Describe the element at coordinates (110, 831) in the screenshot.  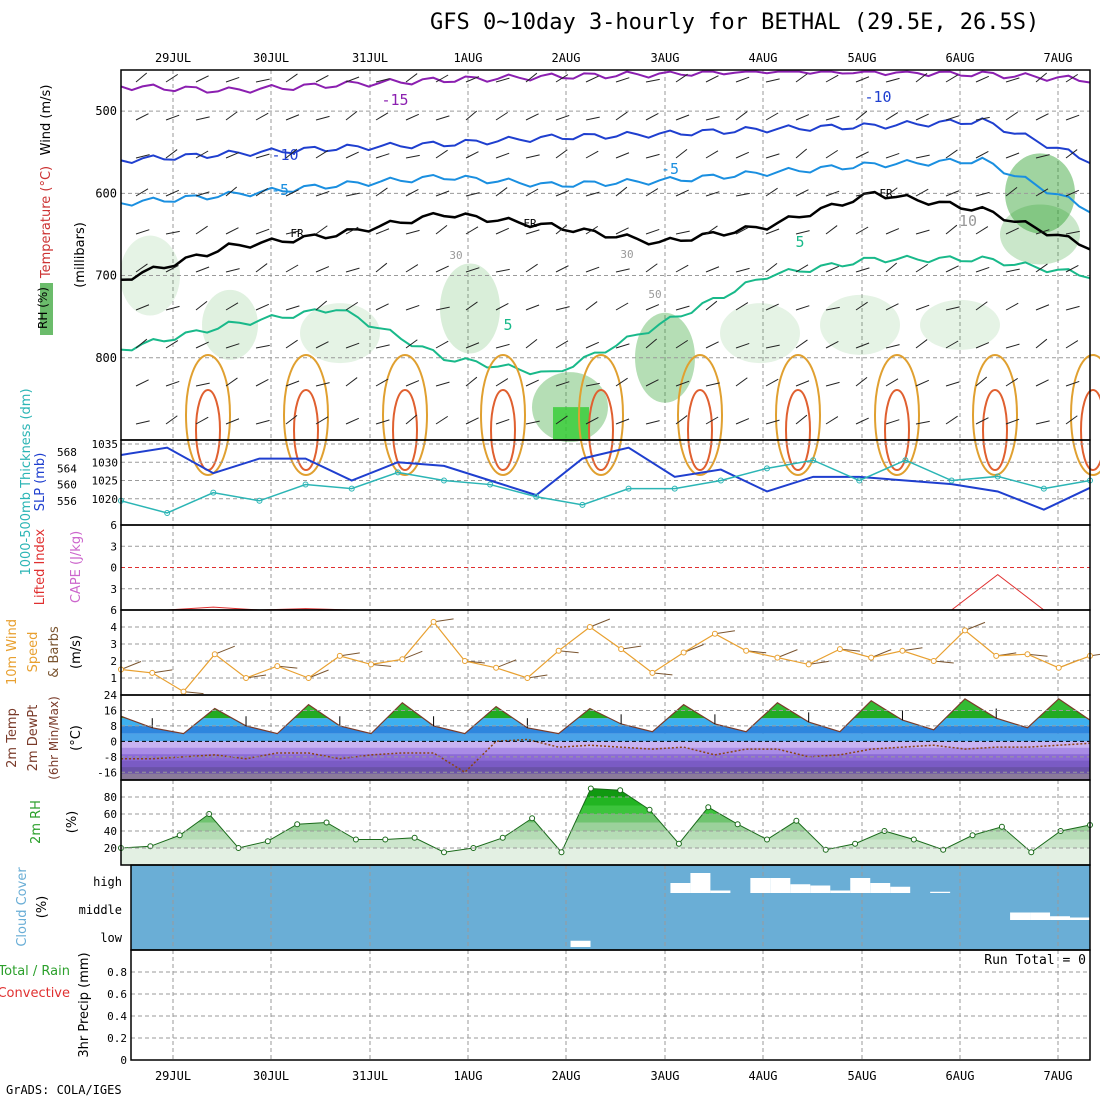
I see `rh-tick-label: 40` at that location.